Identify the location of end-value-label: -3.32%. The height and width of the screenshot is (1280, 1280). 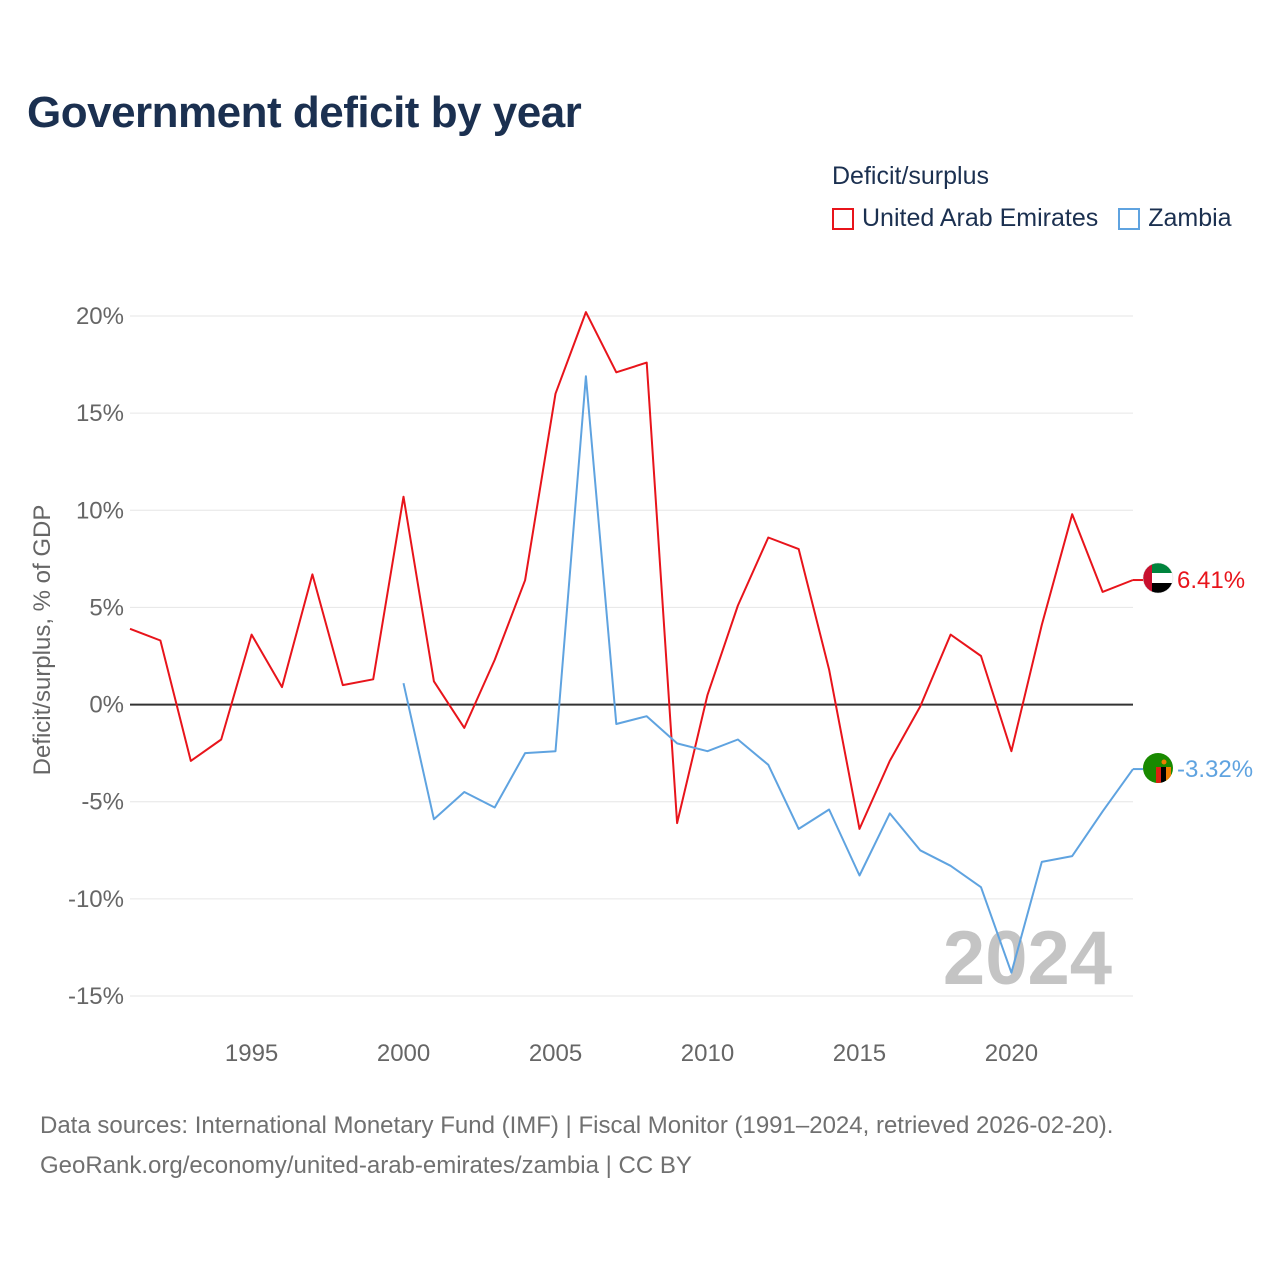
(1215, 769).